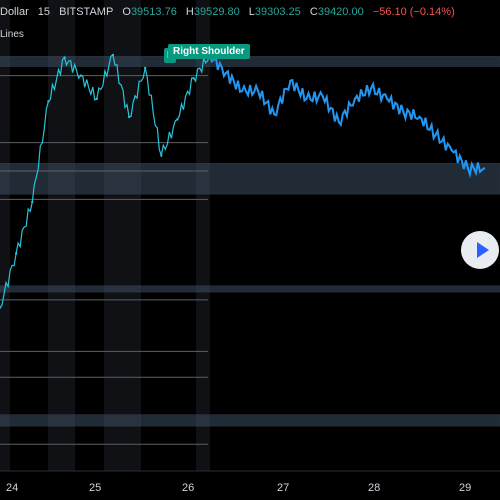 Image resolution: width=500 pixels, height=500 pixels. Describe the element at coordinates (374, 488) in the screenshot. I see `x-tick-label: 28` at that location.